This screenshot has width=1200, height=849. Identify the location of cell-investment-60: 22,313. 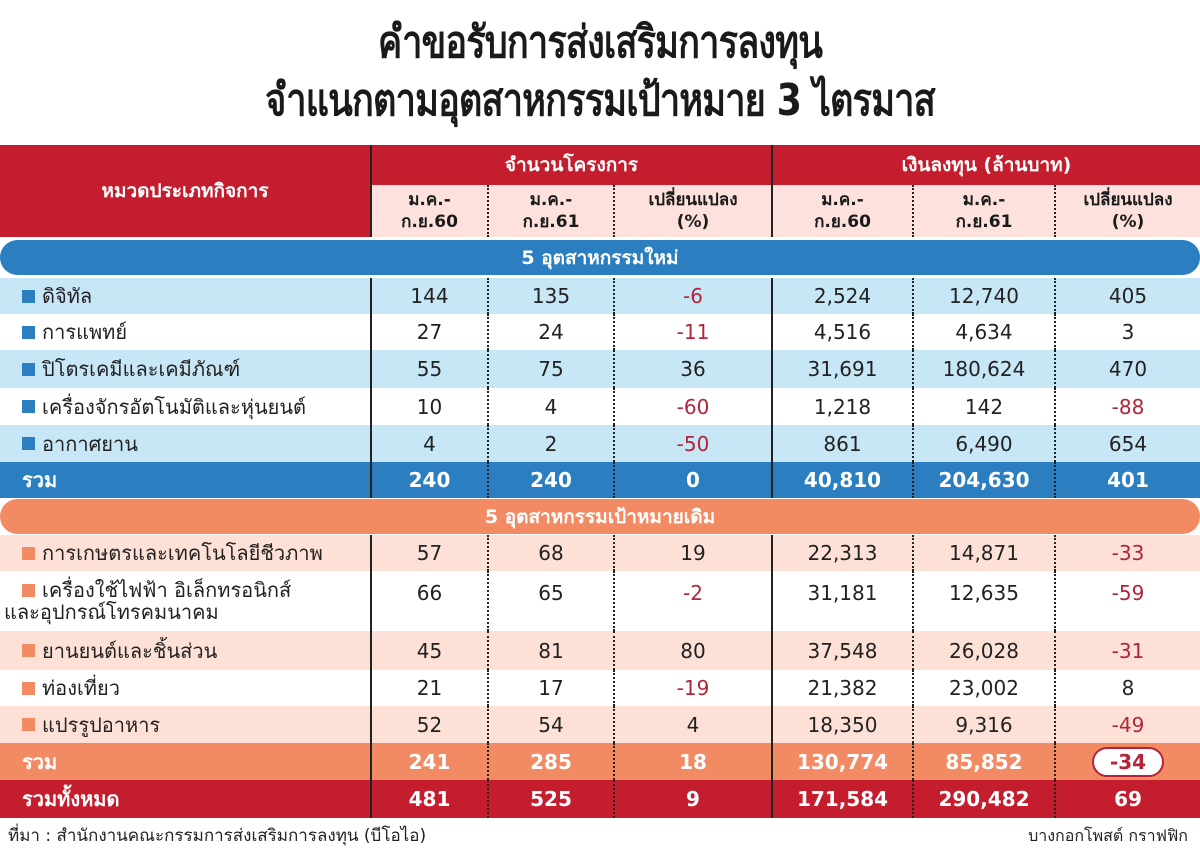
(841, 553).